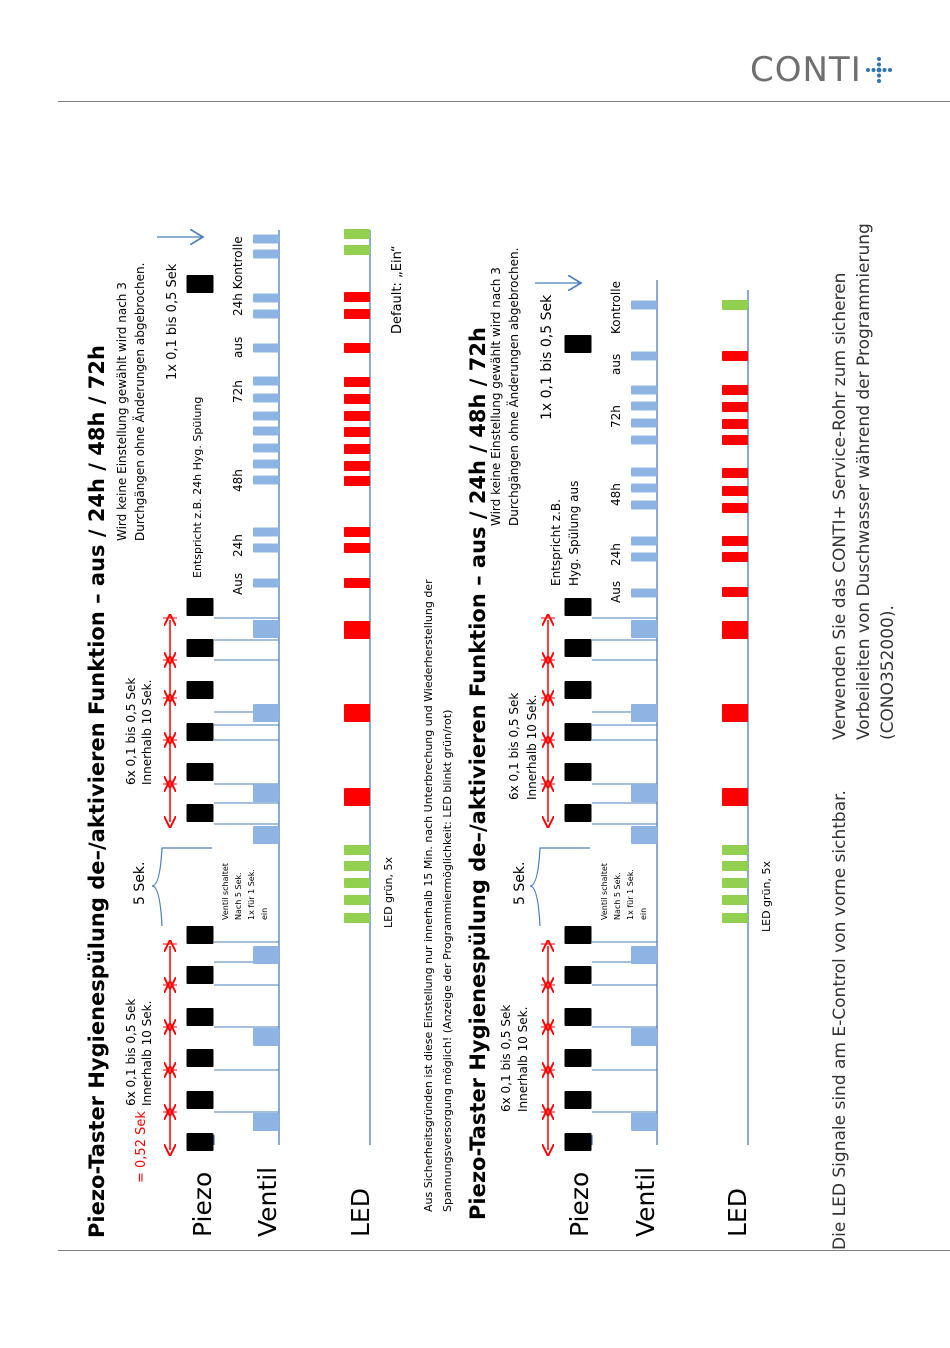 This screenshot has height=1348, width=950. What do you see at coordinates (878, 70) in the screenshot?
I see `plus-dots-icon` at bounding box center [878, 70].